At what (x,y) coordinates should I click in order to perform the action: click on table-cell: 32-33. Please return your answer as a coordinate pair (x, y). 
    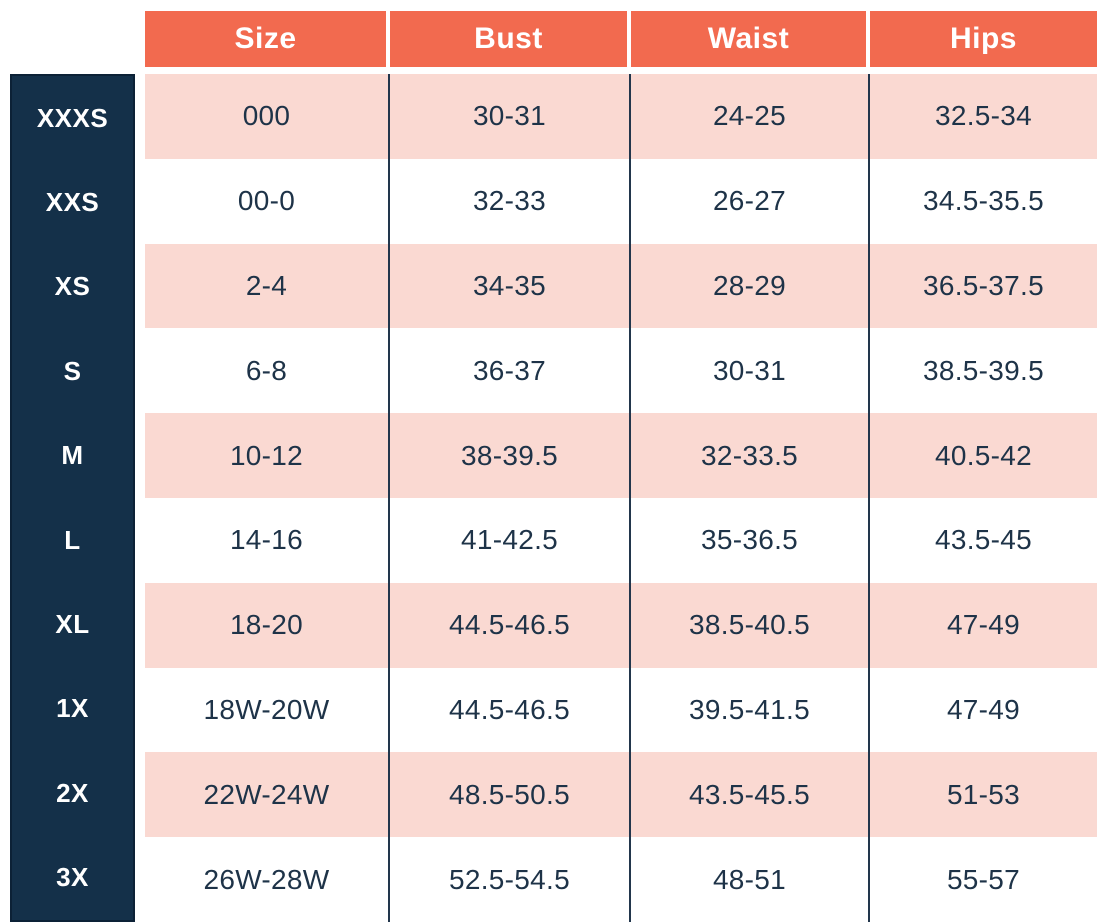
    Looking at the image, I should click on (508, 201).